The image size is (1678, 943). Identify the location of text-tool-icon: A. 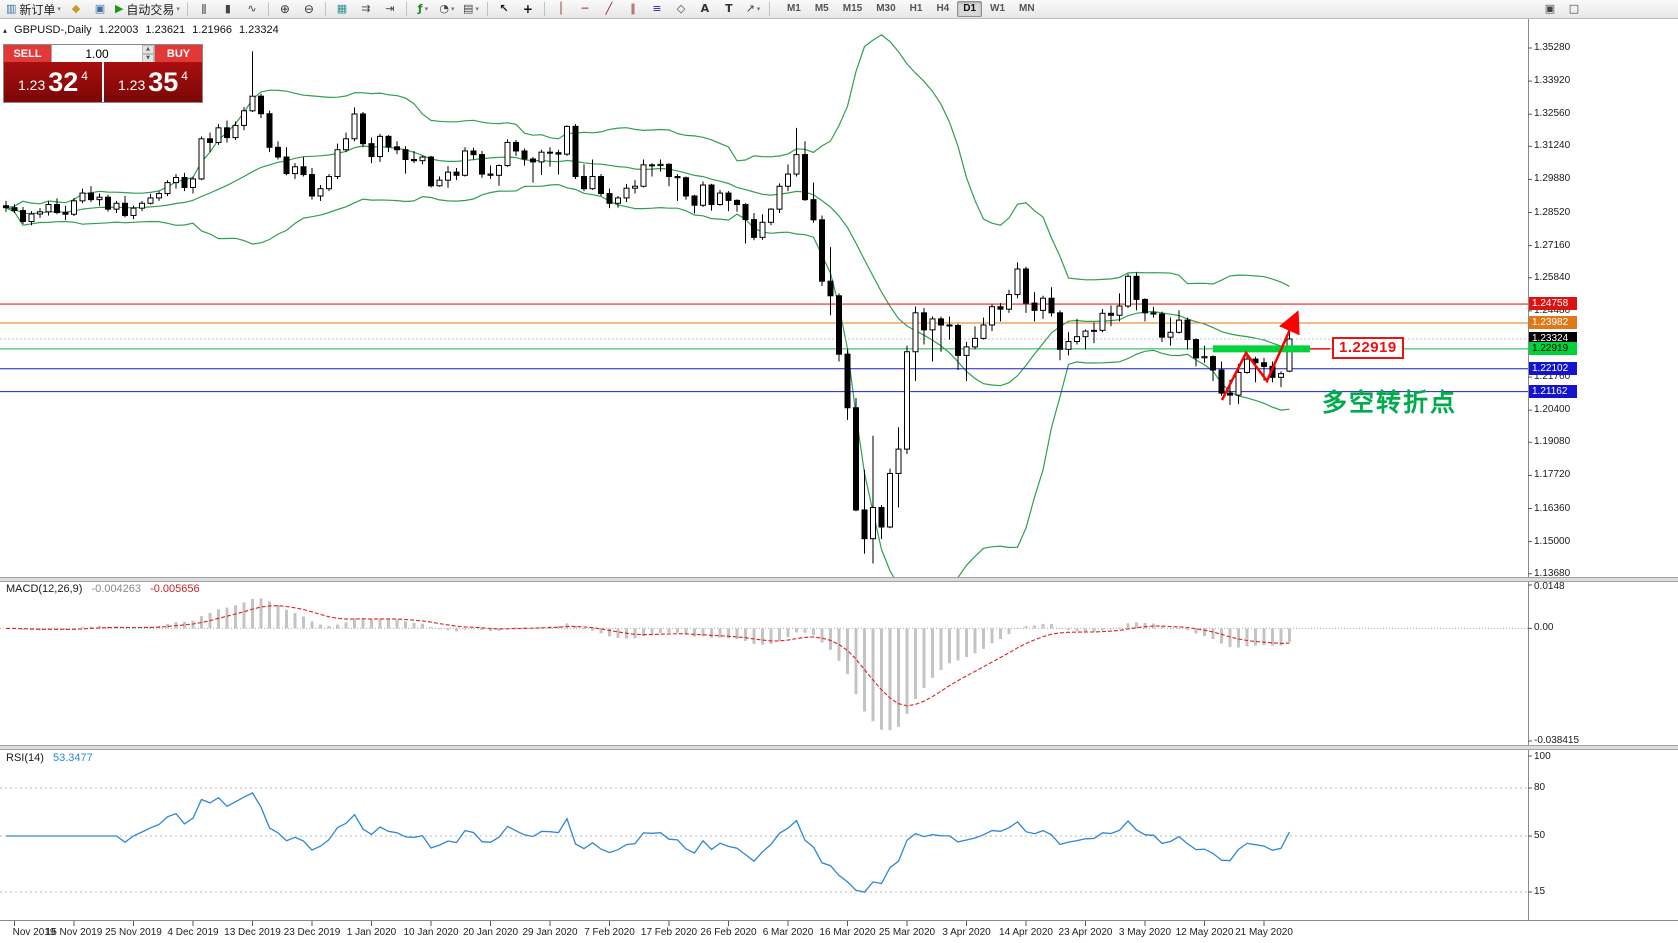
(705, 8).